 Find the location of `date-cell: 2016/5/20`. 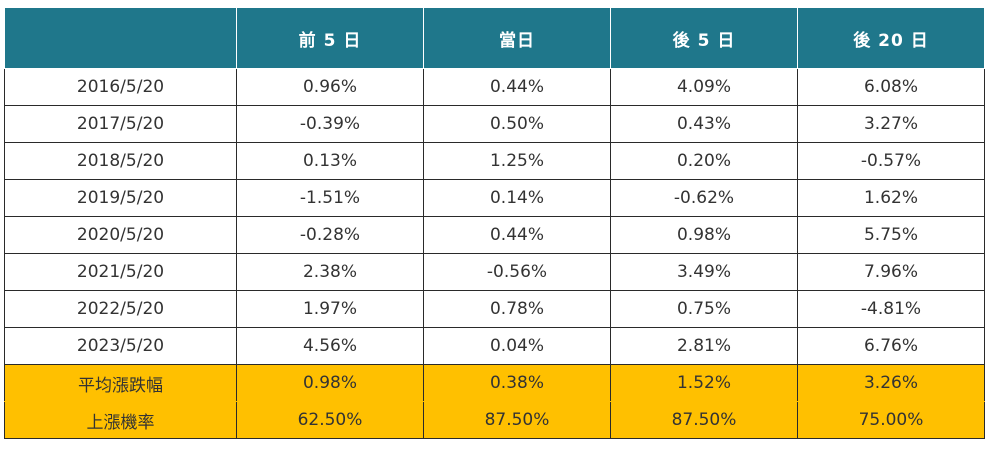

date-cell: 2016/5/20 is located at coordinates (120, 87).